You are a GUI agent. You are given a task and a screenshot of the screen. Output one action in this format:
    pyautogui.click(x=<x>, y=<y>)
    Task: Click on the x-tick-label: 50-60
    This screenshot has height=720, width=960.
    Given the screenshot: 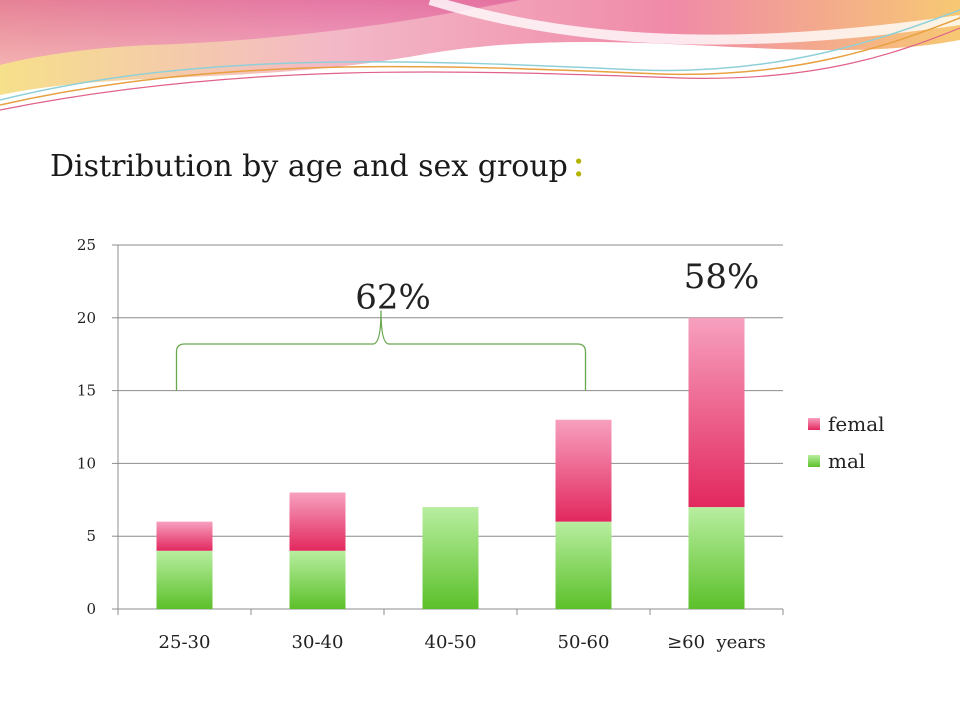 What is the action you would take?
    pyautogui.click(x=584, y=642)
    